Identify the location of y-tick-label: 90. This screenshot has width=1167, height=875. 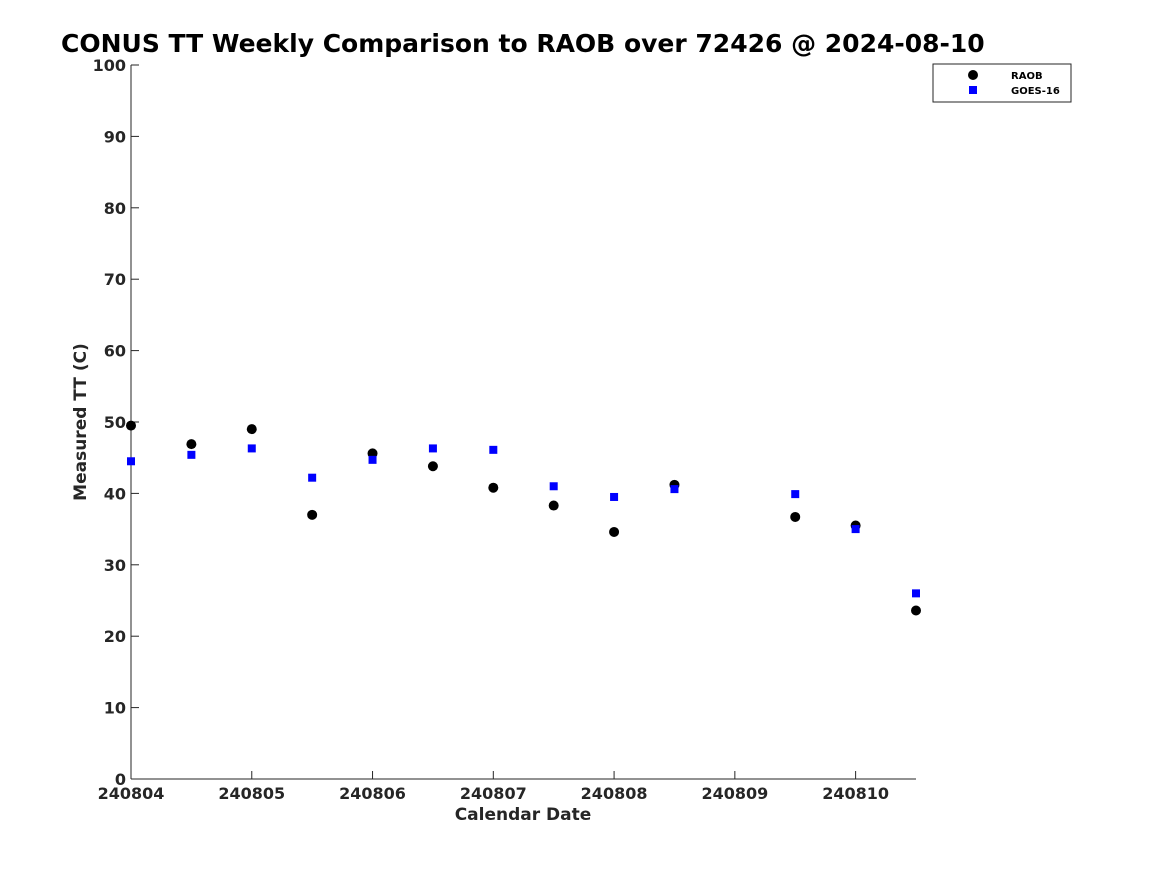
(115, 136).